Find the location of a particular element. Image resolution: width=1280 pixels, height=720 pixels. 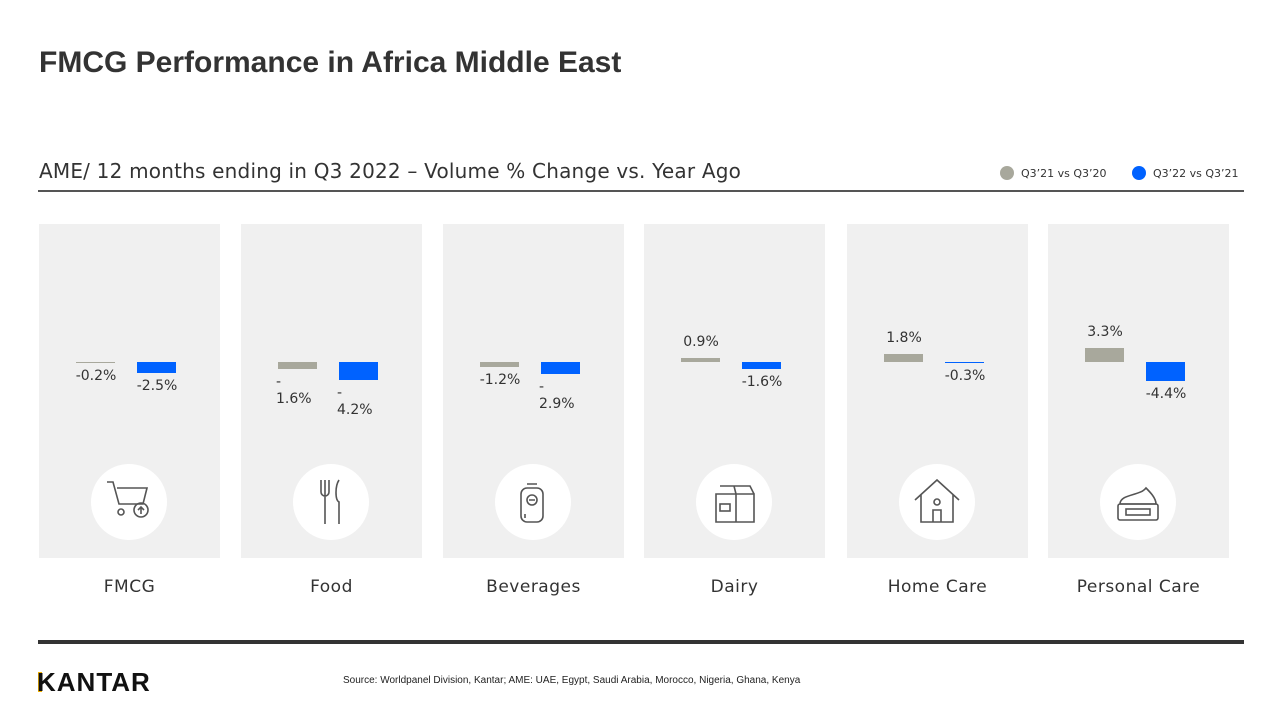

panel-fmcg: -0.2% -2.5% is located at coordinates (129, 391).